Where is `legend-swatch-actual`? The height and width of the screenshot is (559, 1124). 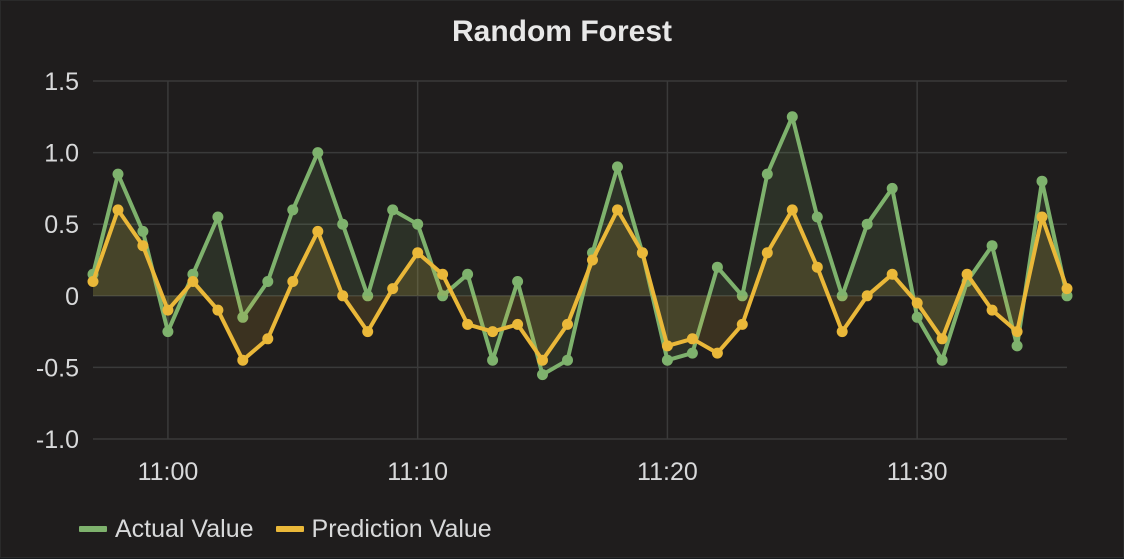 legend-swatch-actual is located at coordinates (93, 529).